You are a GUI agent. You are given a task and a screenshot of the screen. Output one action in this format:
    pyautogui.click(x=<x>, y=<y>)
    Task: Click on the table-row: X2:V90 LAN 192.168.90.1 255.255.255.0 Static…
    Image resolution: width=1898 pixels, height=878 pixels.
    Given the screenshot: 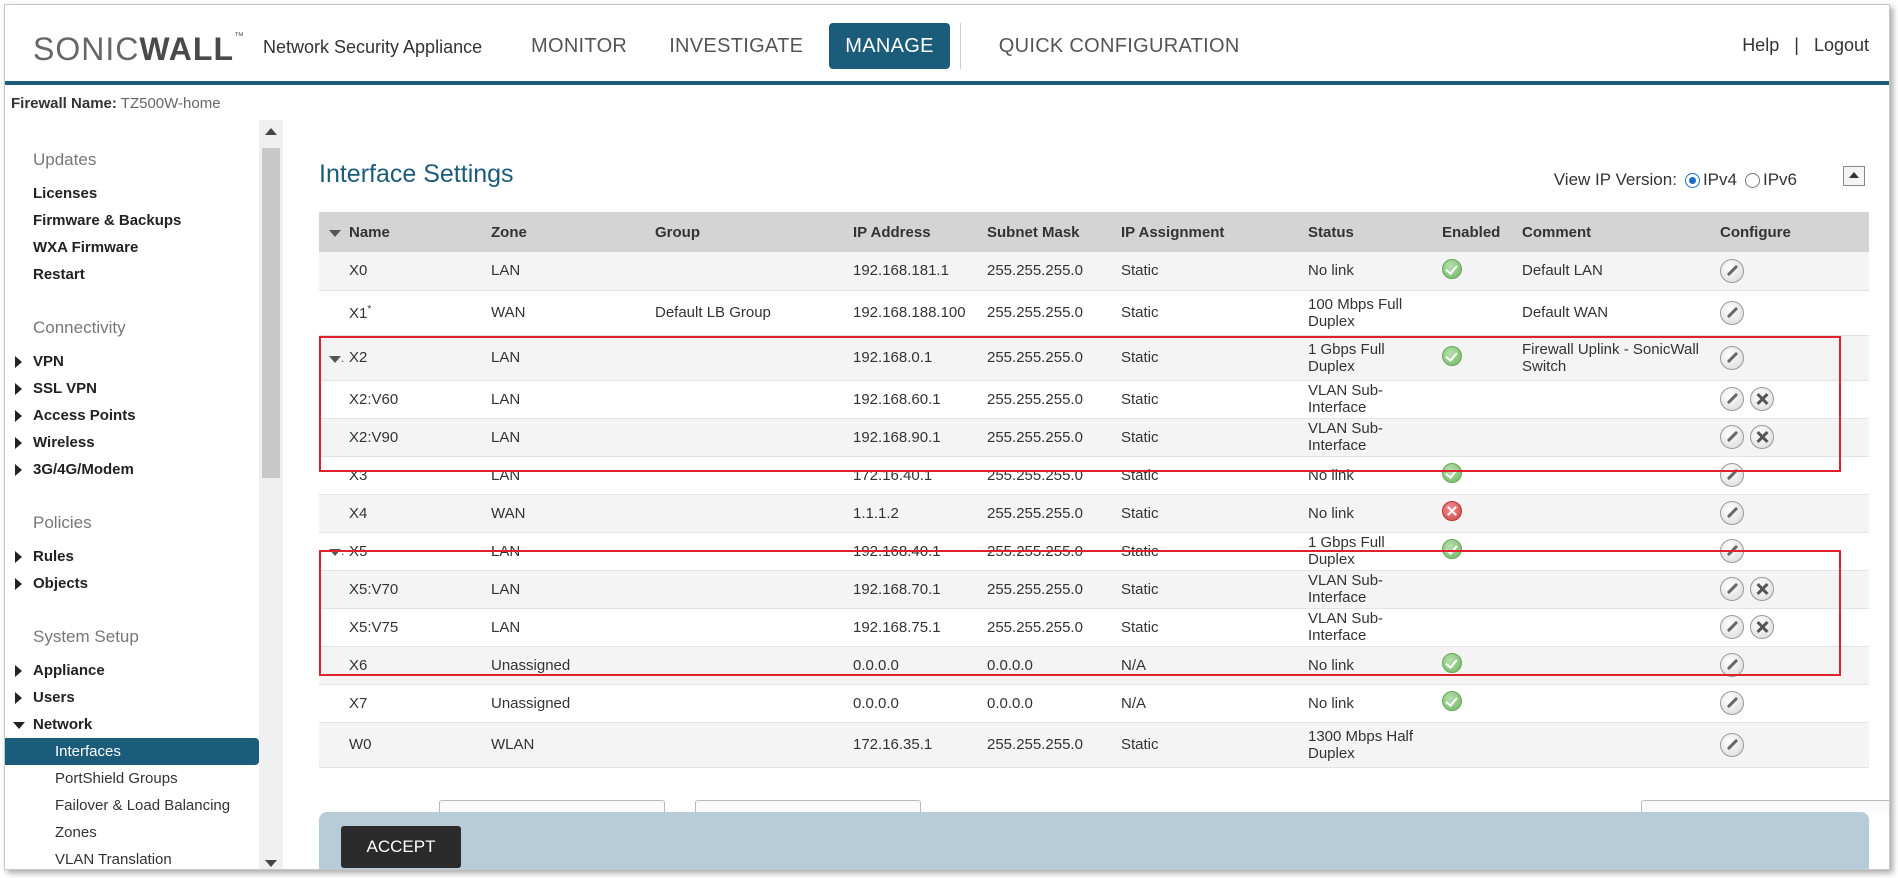 What is the action you would take?
    pyautogui.click(x=1094, y=437)
    